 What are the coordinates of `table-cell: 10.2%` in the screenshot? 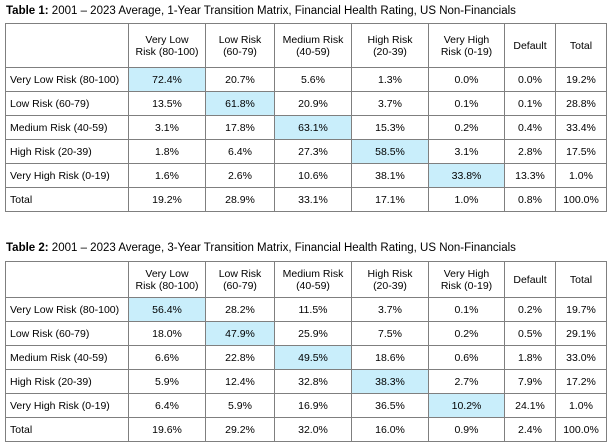 It's located at (466, 405).